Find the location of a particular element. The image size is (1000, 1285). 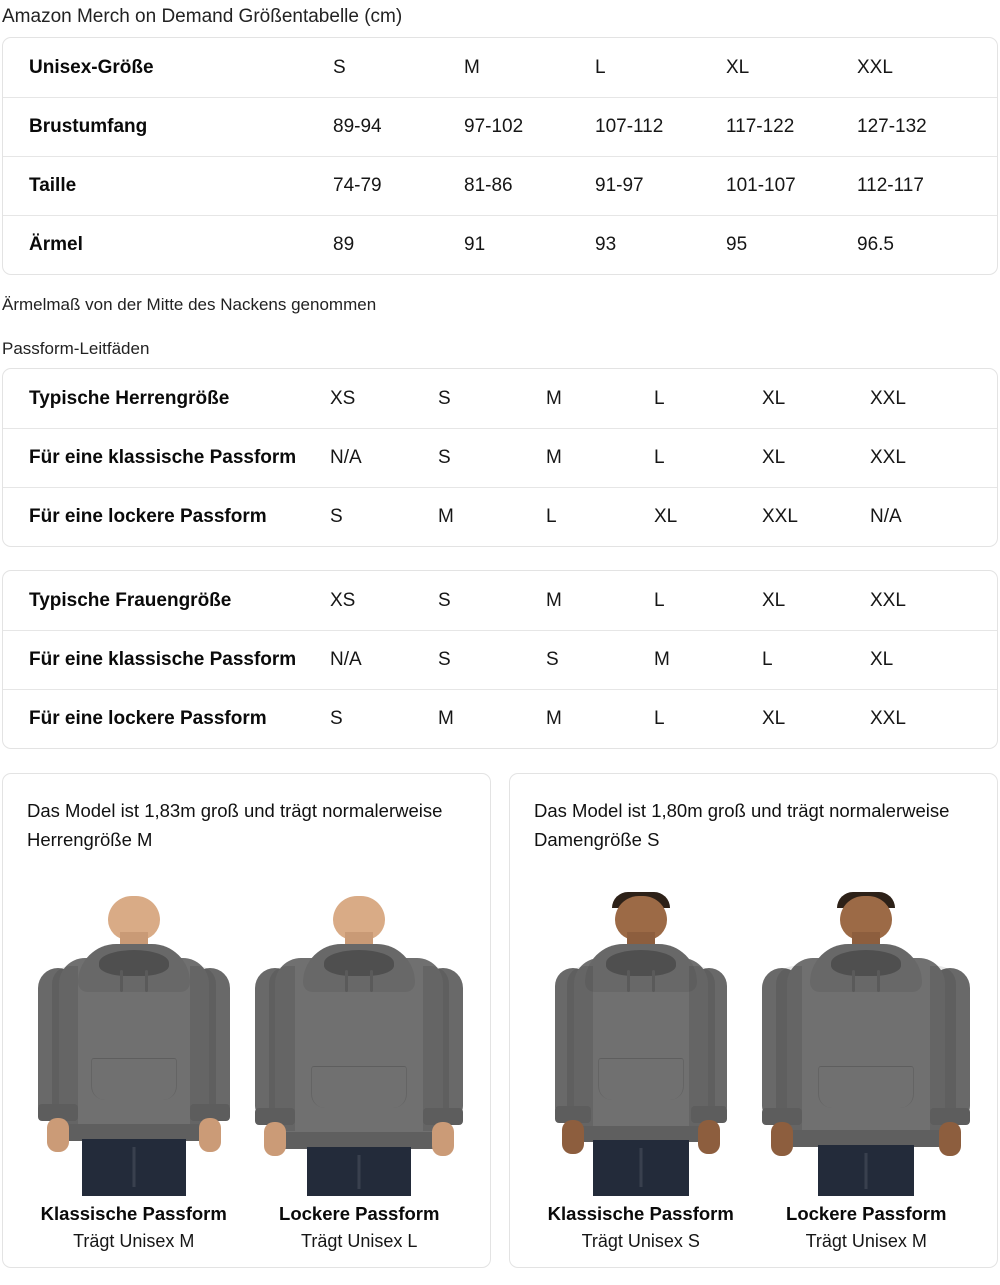

cell: 117-122 is located at coordinates (760, 126).